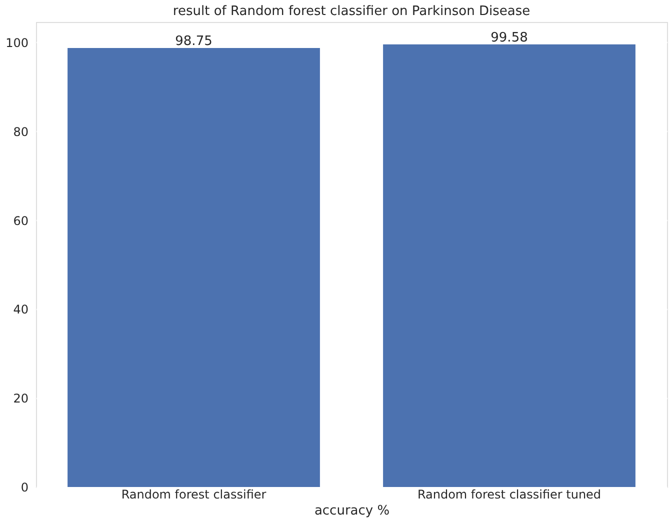 The image size is (669, 522). Describe the element at coordinates (351, 11) in the screenshot. I see `chart-title: result of Random forest classifier on Parkinson Disease` at that location.